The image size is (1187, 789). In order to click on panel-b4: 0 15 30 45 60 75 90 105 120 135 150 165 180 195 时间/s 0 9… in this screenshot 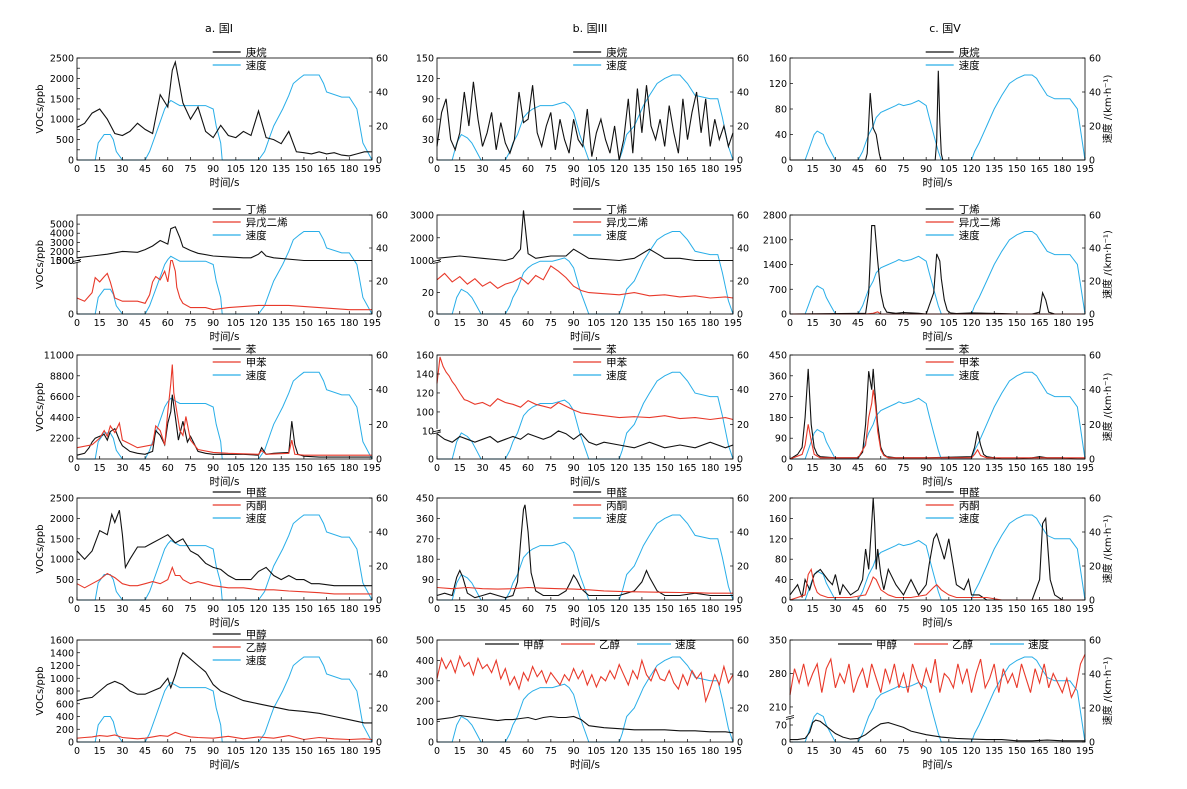, I will do `click(582, 557)`.